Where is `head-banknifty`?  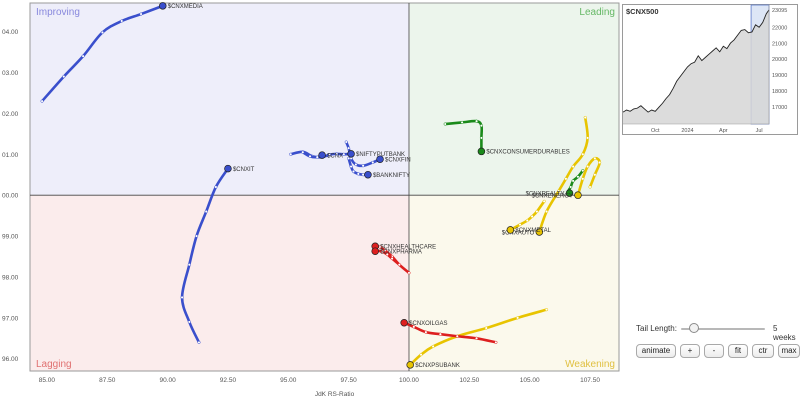
head-banknifty is located at coordinates (368, 174).